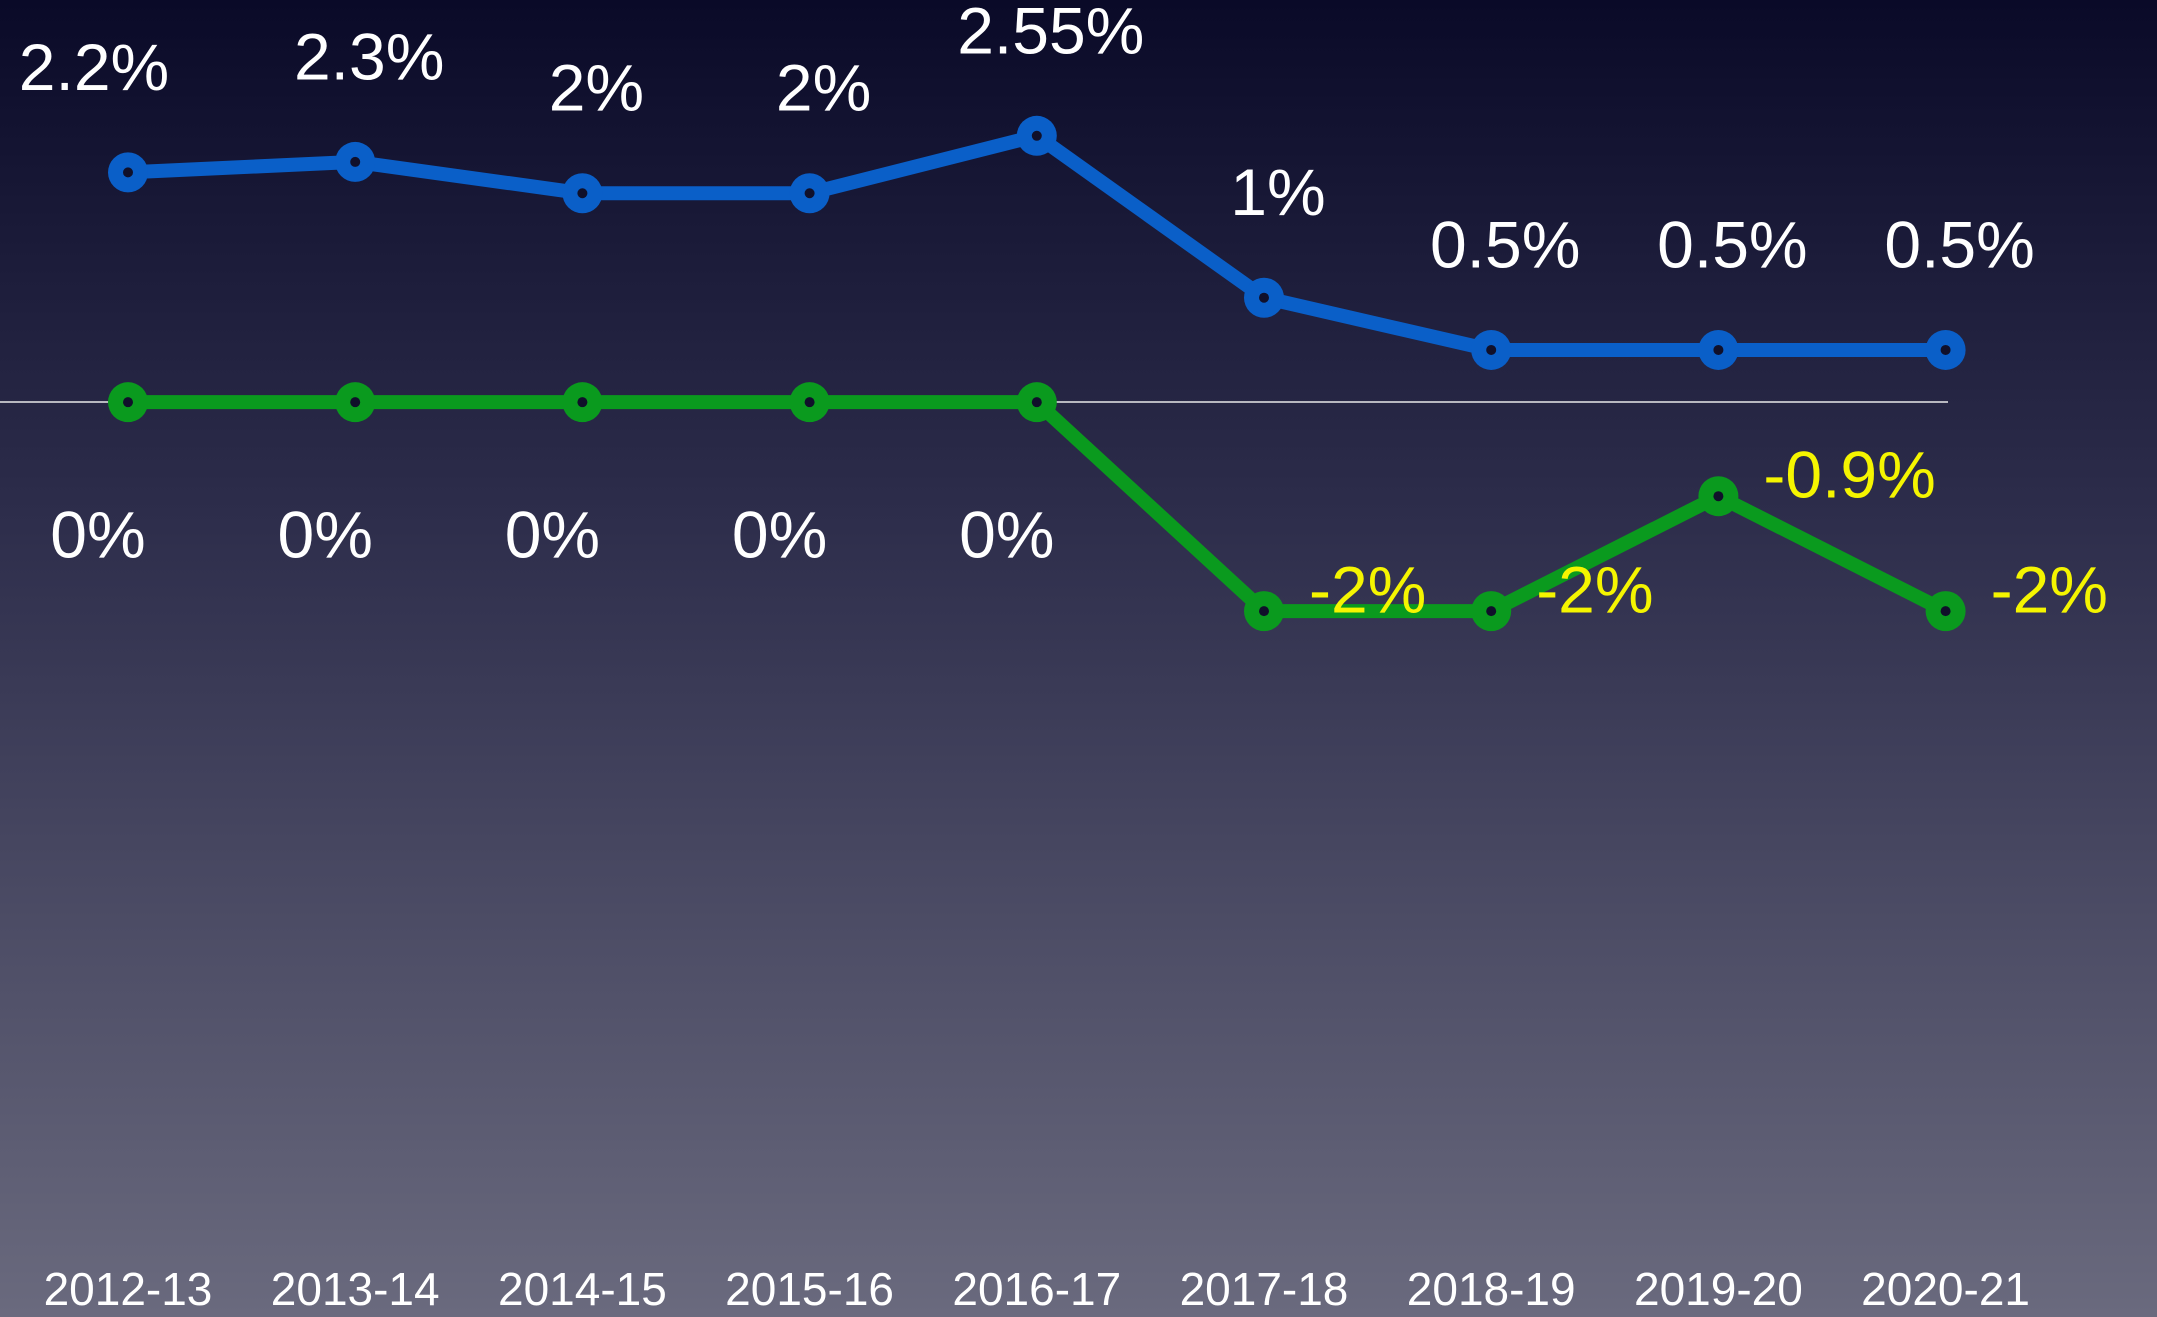 Image resolution: width=2157 pixels, height=1317 pixels. I want to click on x-tick-label: 2020-21, so click(1945, 1289).